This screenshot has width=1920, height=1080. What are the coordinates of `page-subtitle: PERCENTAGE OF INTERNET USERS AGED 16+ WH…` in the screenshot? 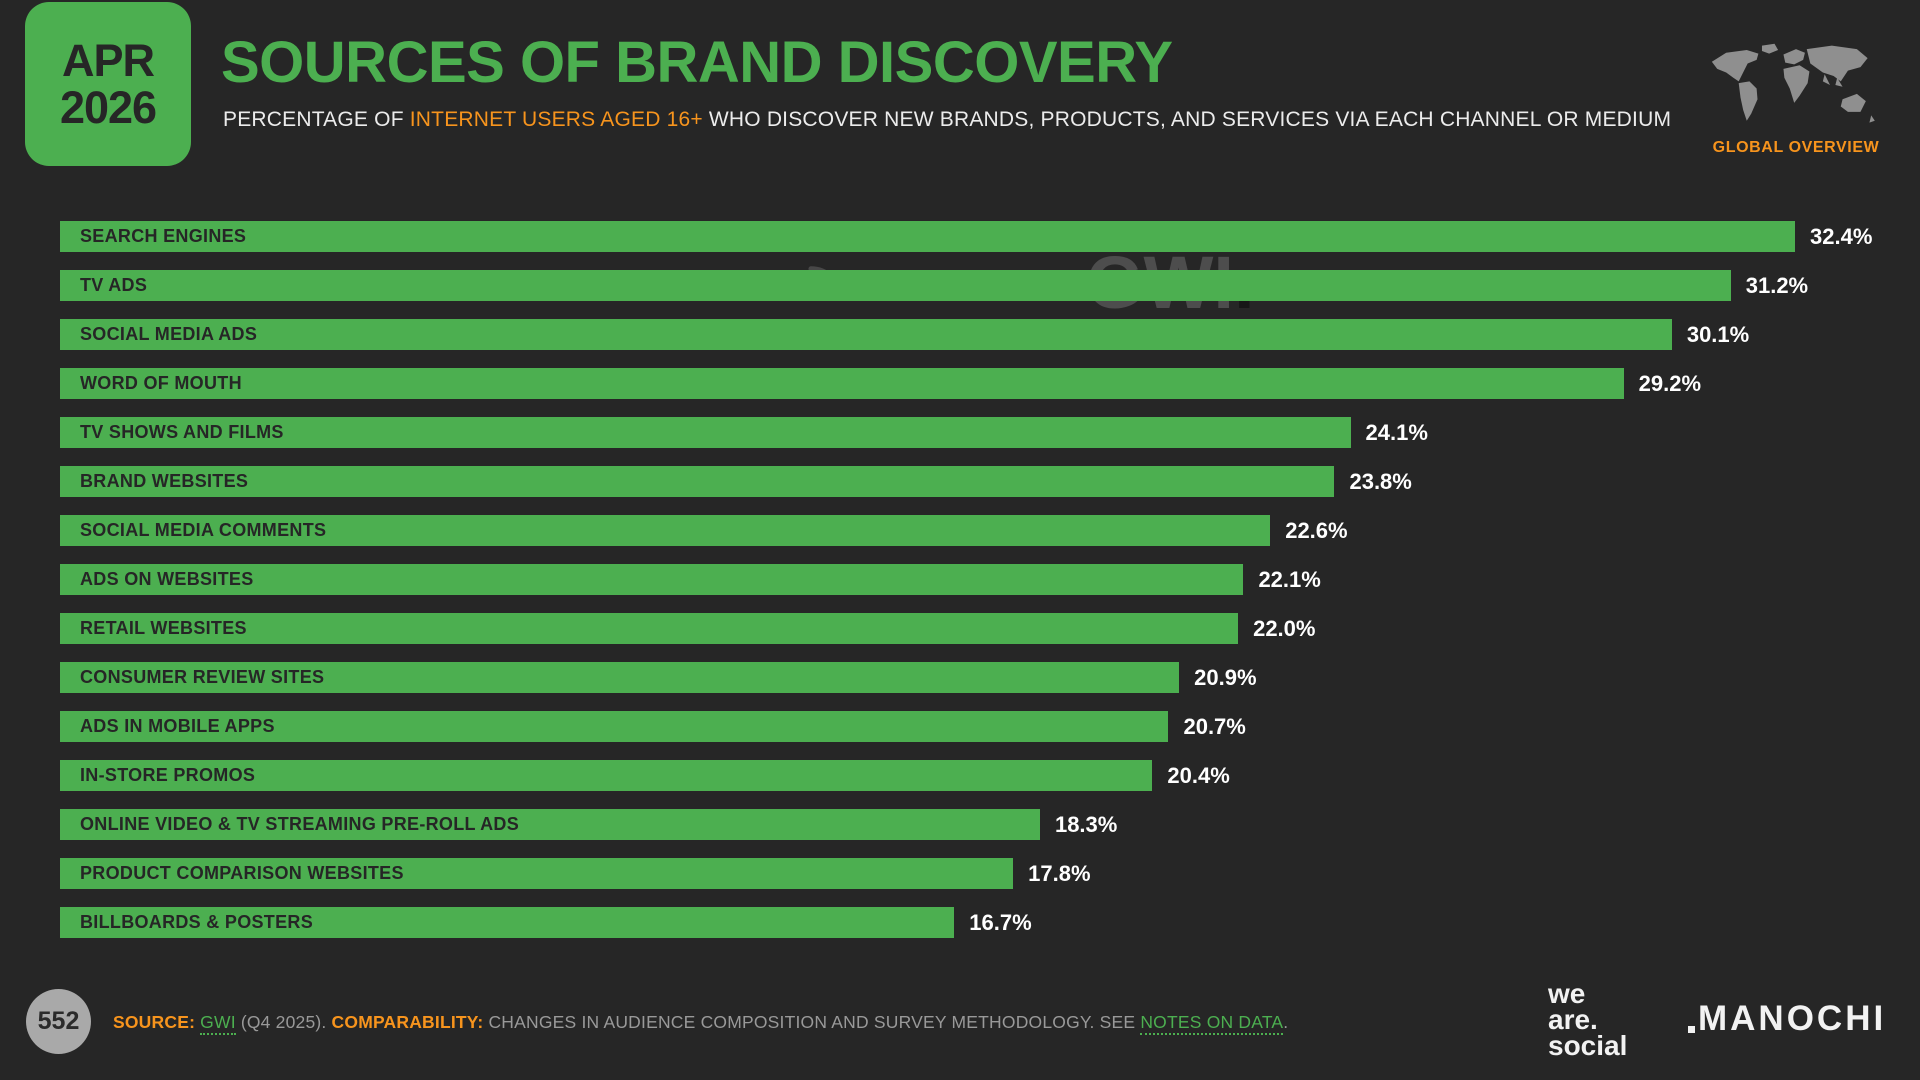 It's located at (947, 120).